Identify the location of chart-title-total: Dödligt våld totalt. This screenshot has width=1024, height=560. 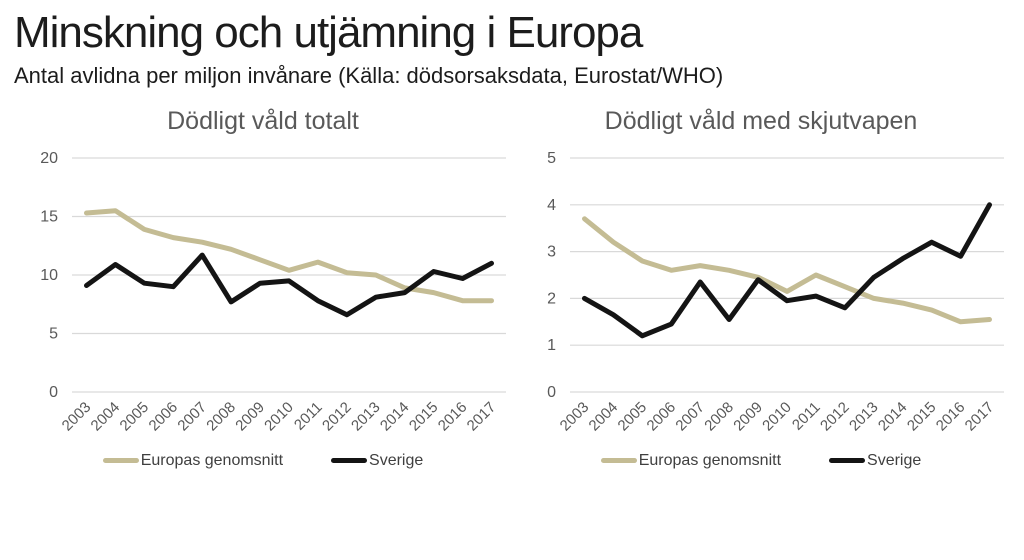
(263, 120).